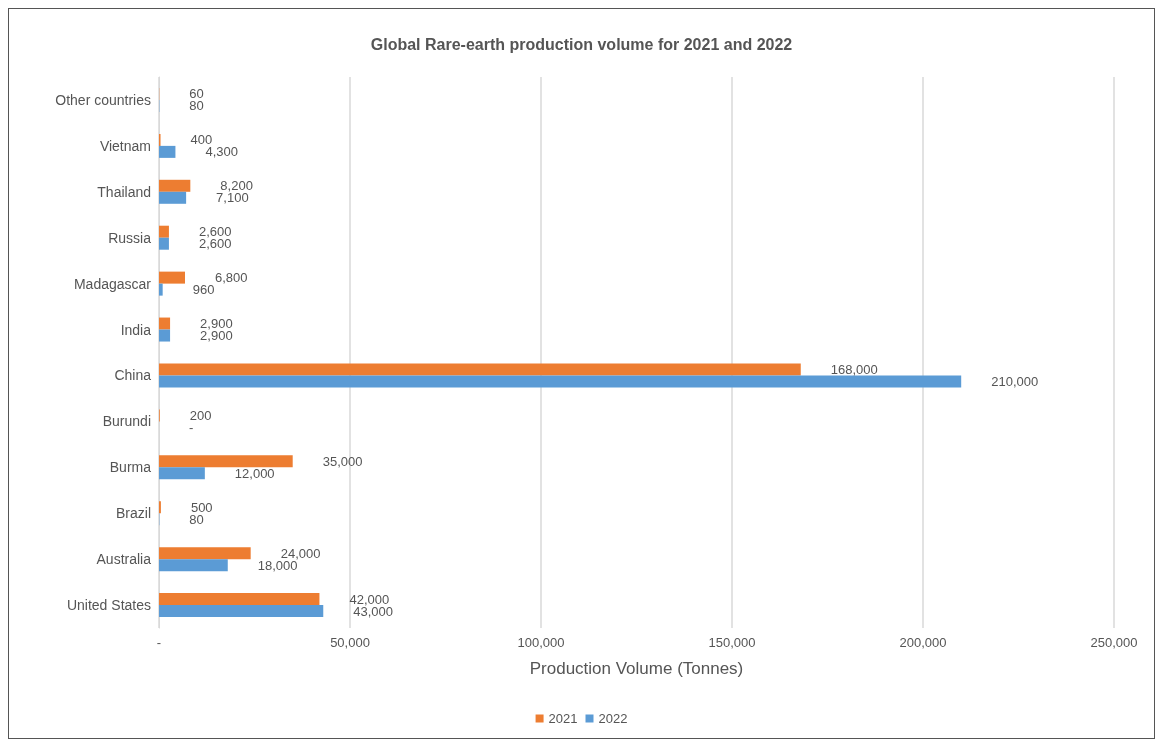  I want to click on y-tick-label: India, so click(136, 329).